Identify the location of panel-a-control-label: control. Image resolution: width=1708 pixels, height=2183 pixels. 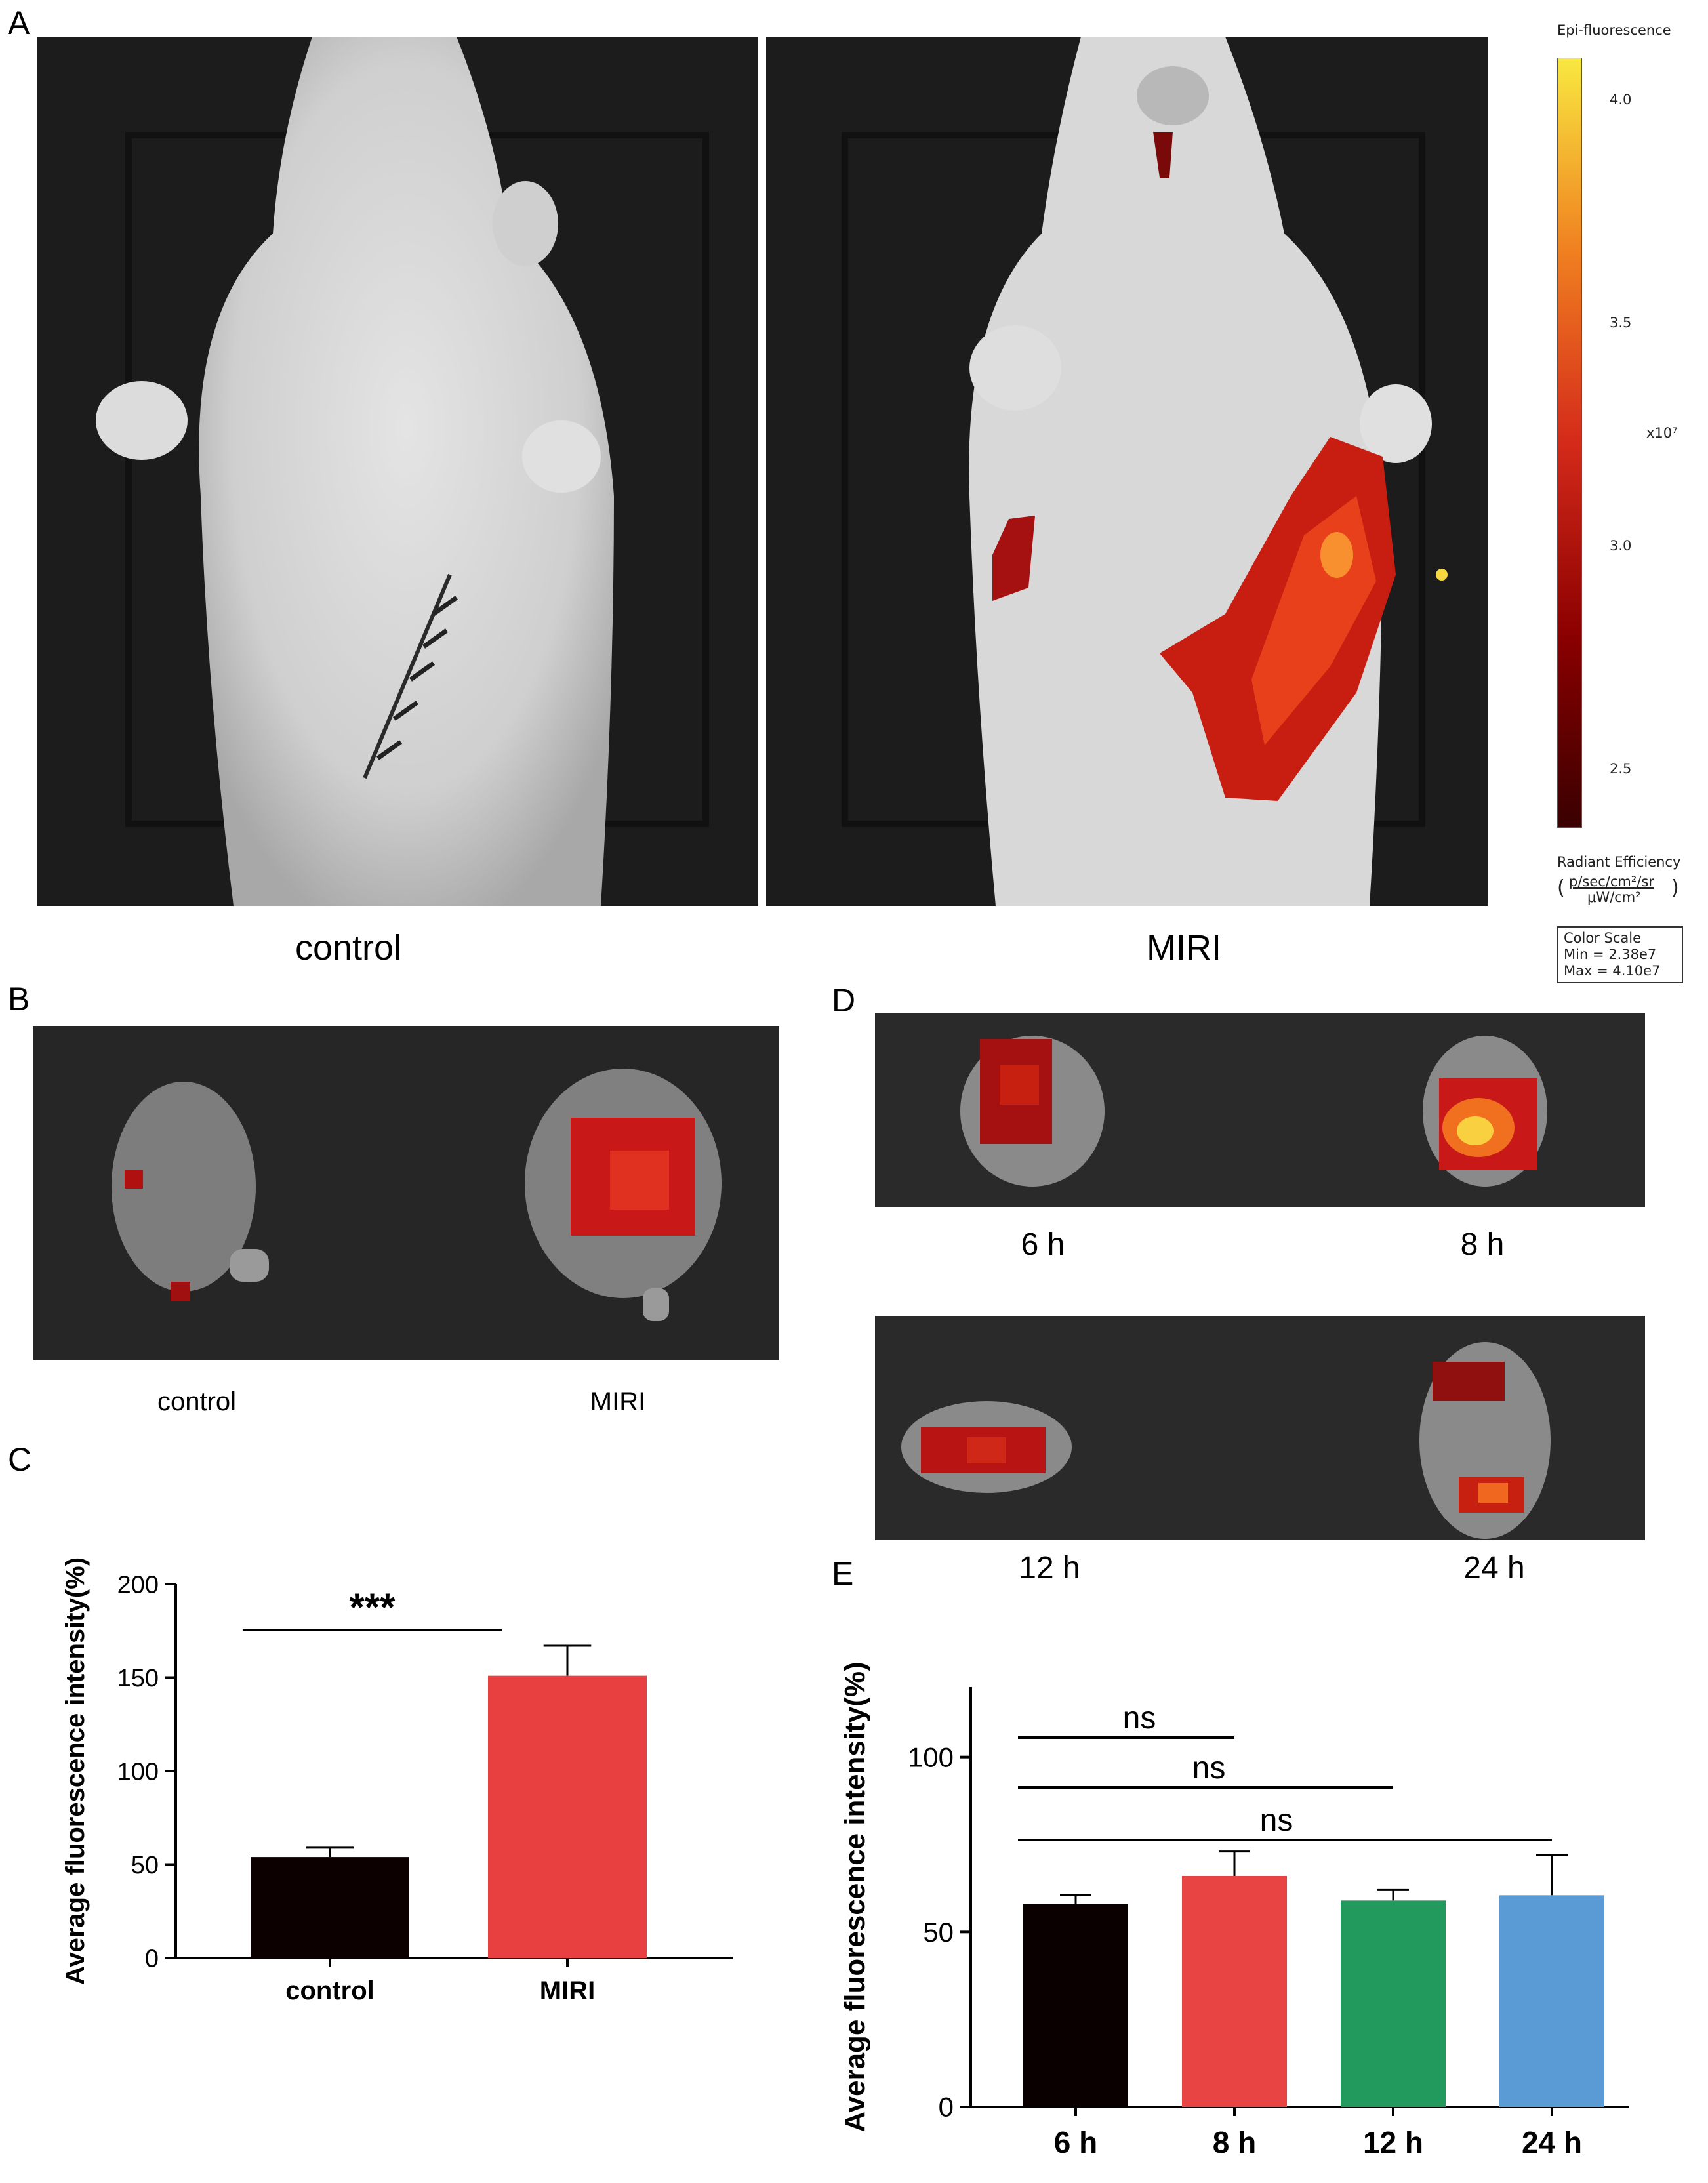
(348, 948).